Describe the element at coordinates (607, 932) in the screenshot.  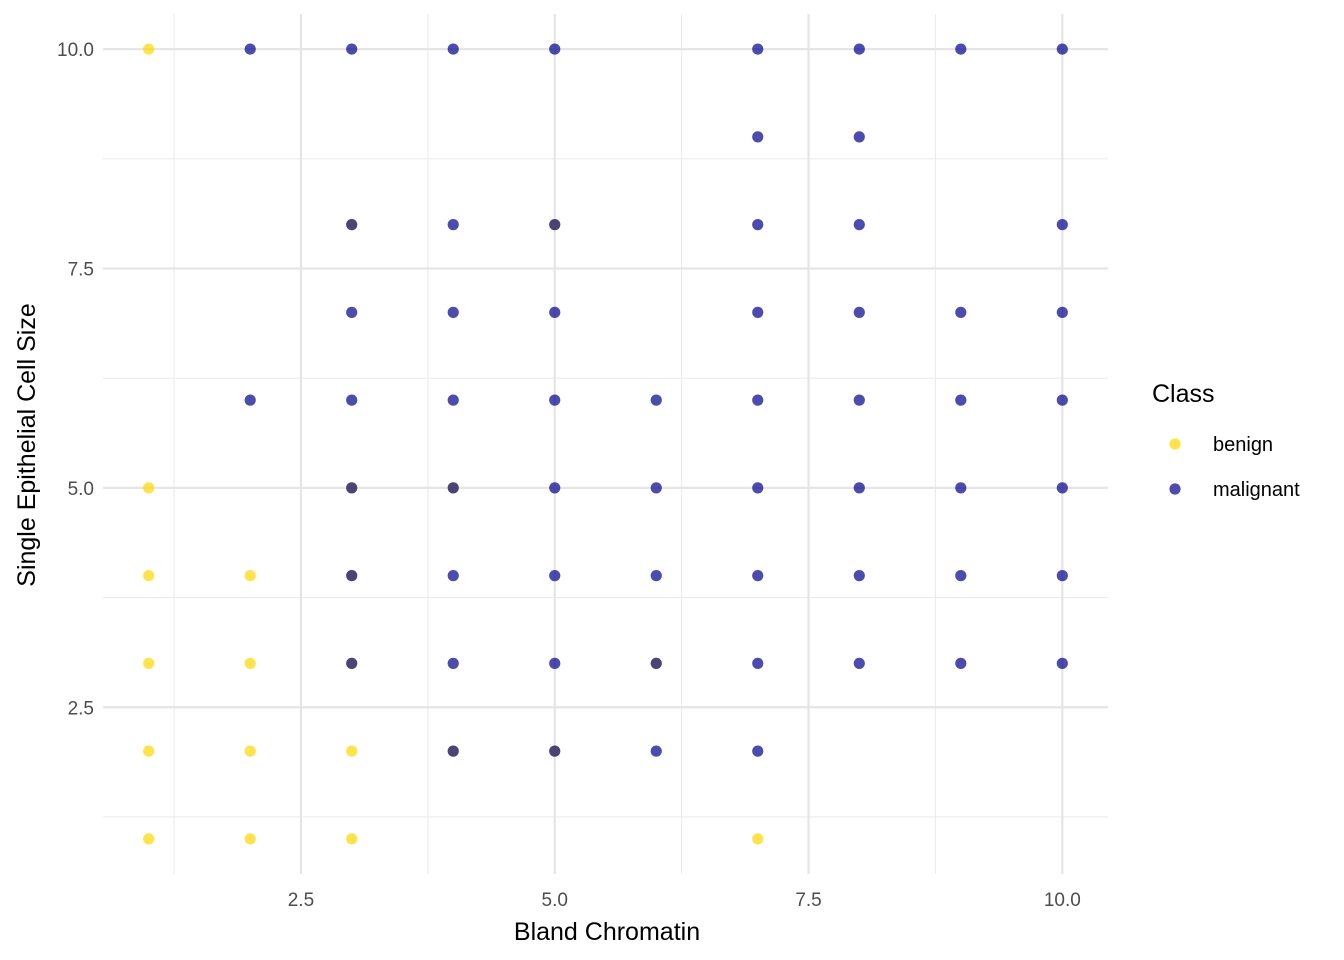
I see `x-axis-title: Bland Chromatin` at that location.